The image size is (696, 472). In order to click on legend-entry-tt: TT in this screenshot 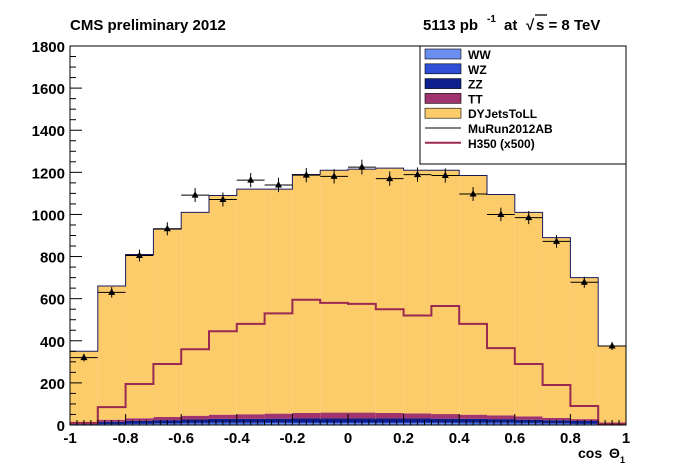, I will do `click(453, 99)`.